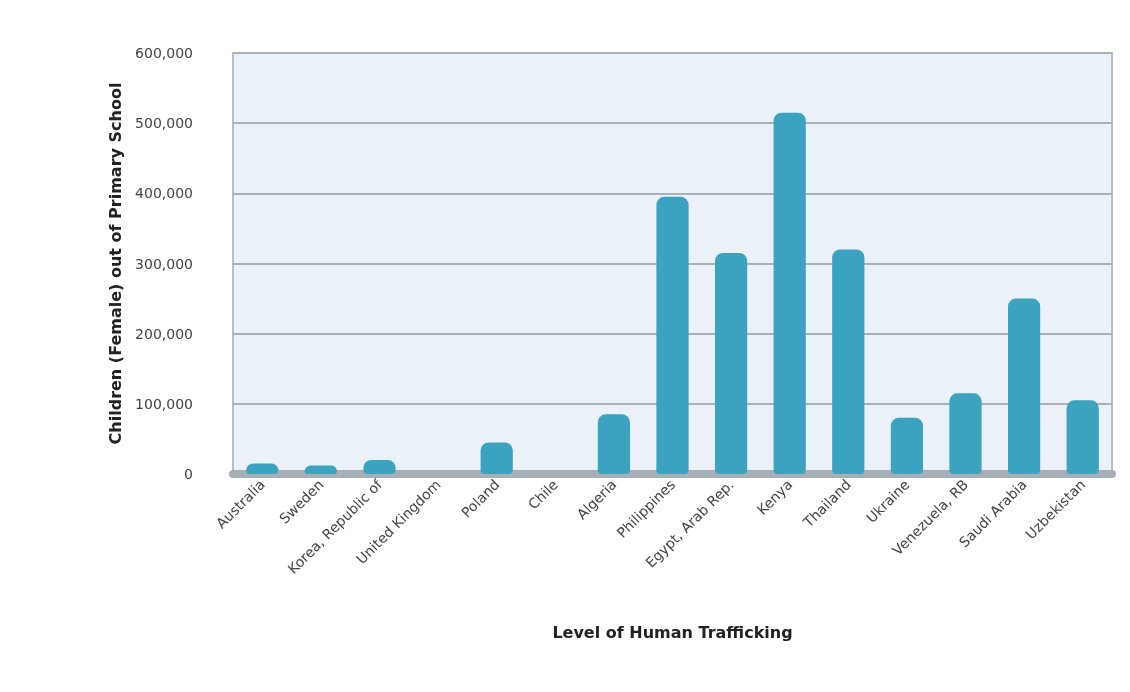  What do you see at coordinates (164, 333) in the screenshot?
I see `y-tick-label: 200,000` at bounding box center [164, 333].